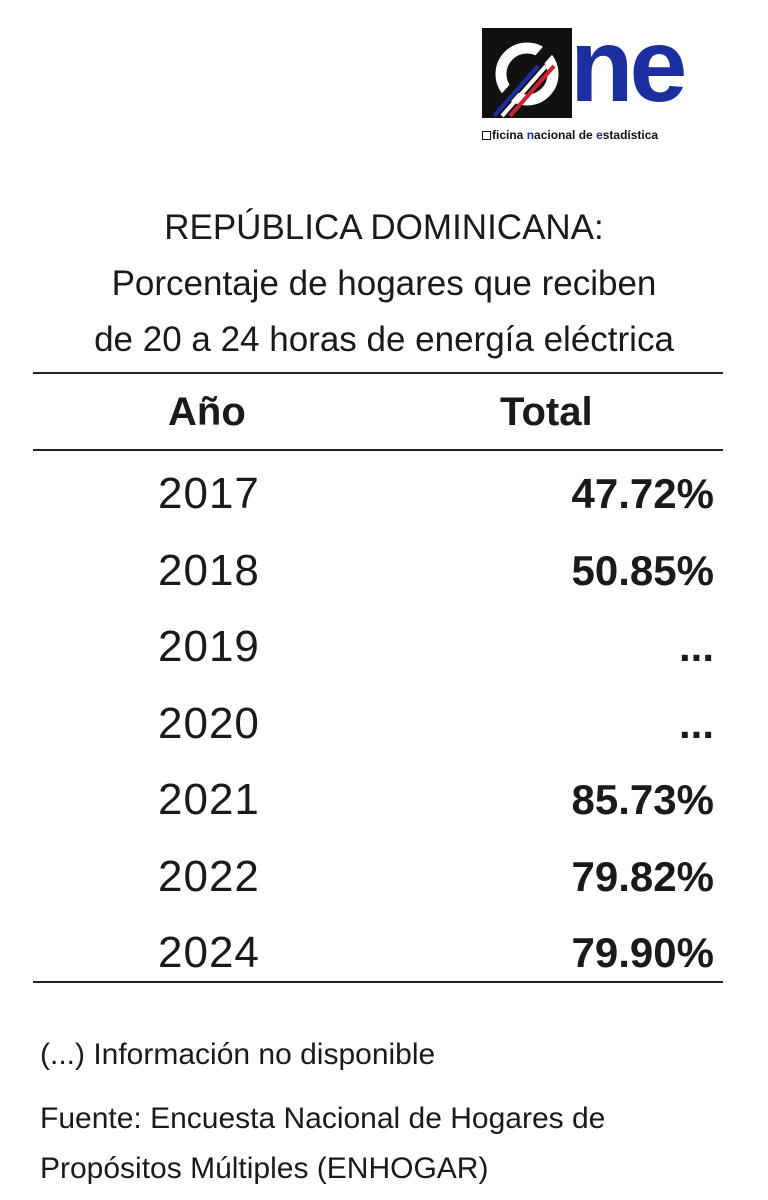 This screenshot has width=768, height=1200. Describe the element at coordinates (384, 227) in the screenshot. I see `title-line-1: REPÚBLICA DOMINICANA:` at that location.